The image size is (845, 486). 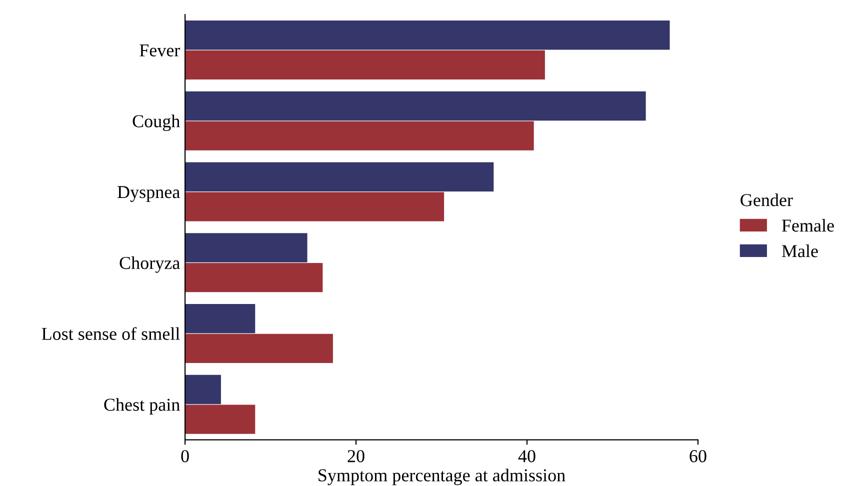 I want to click on x-axis-title: Symptom percentage at admission, so click(x=442, y=477).